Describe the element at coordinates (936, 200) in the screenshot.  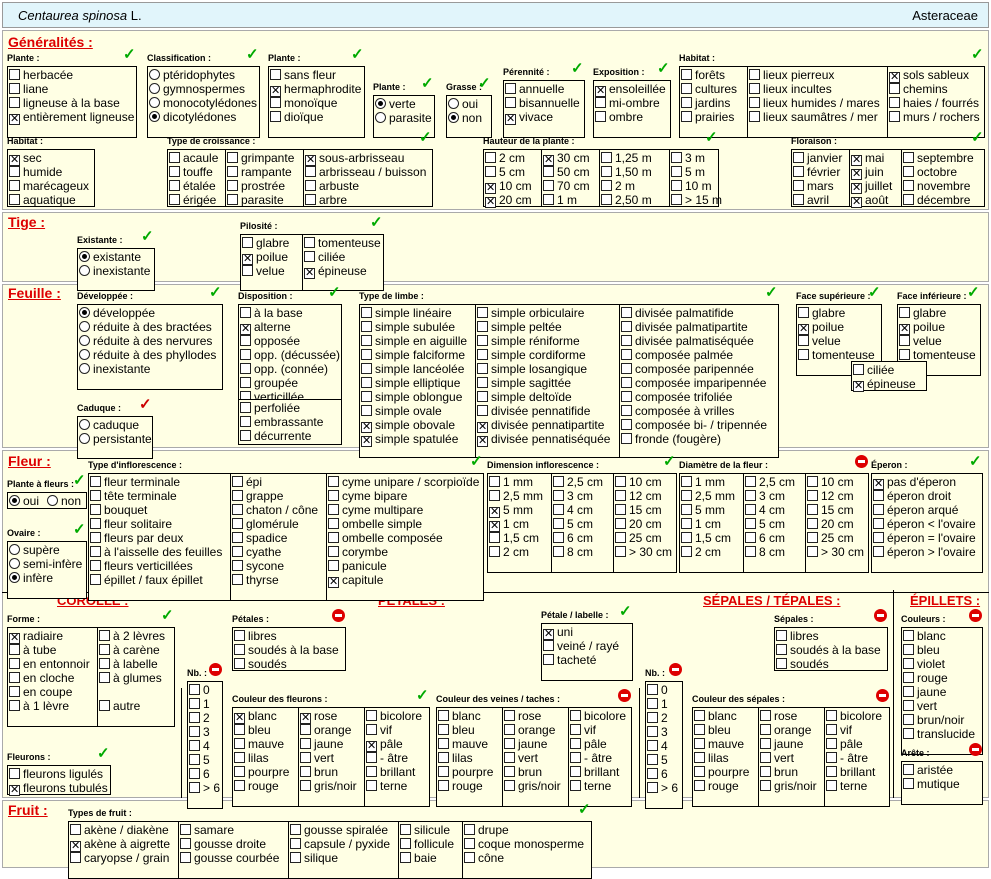
I see `checkbox-option: décembre` at that location.